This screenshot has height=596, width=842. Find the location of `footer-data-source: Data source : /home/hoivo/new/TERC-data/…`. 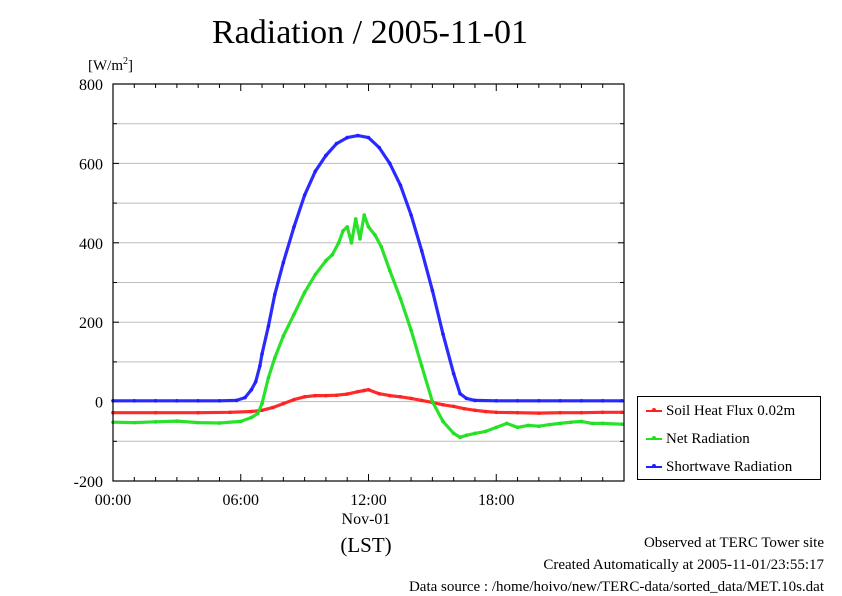

footer-data-source: Data source : /home/hoivo/new/TERC-data/… is located at coordinates (616, 587).